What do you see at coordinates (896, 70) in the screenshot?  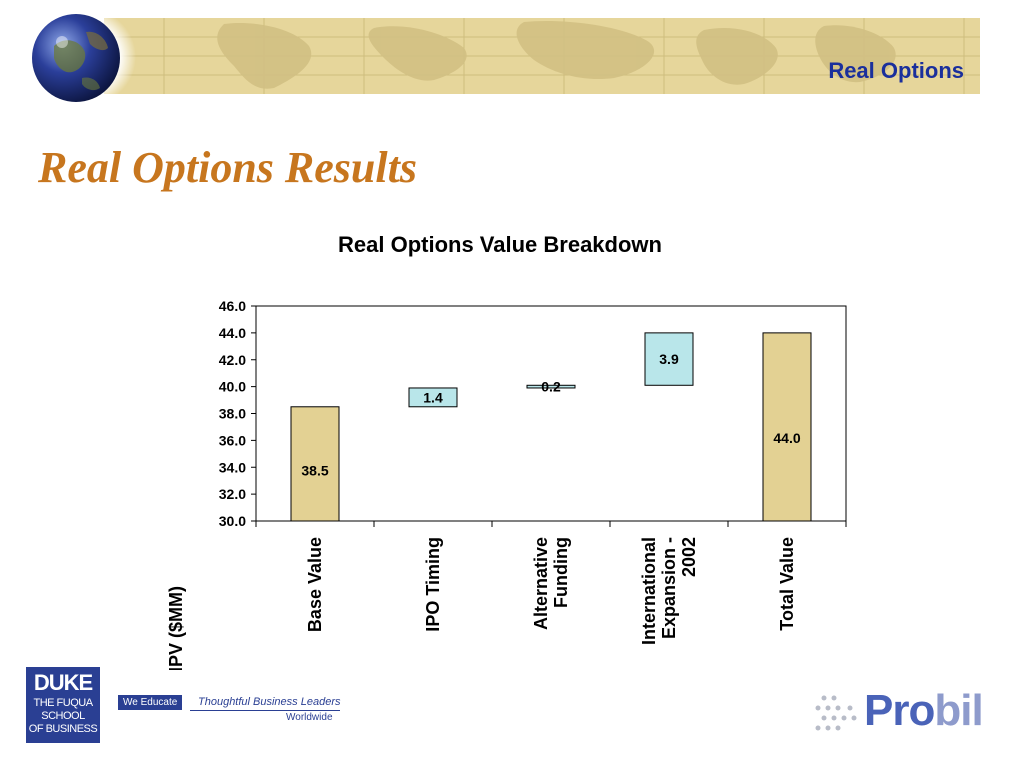 I see `header-title: Real Options` at bounding box center [896, 70].